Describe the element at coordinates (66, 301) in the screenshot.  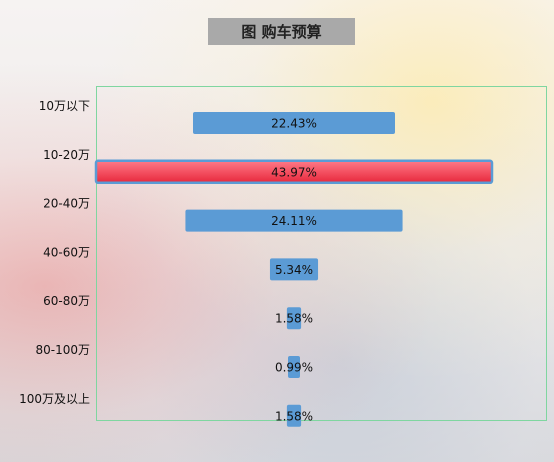
I see `category-label-4: 60-80万` at that location.